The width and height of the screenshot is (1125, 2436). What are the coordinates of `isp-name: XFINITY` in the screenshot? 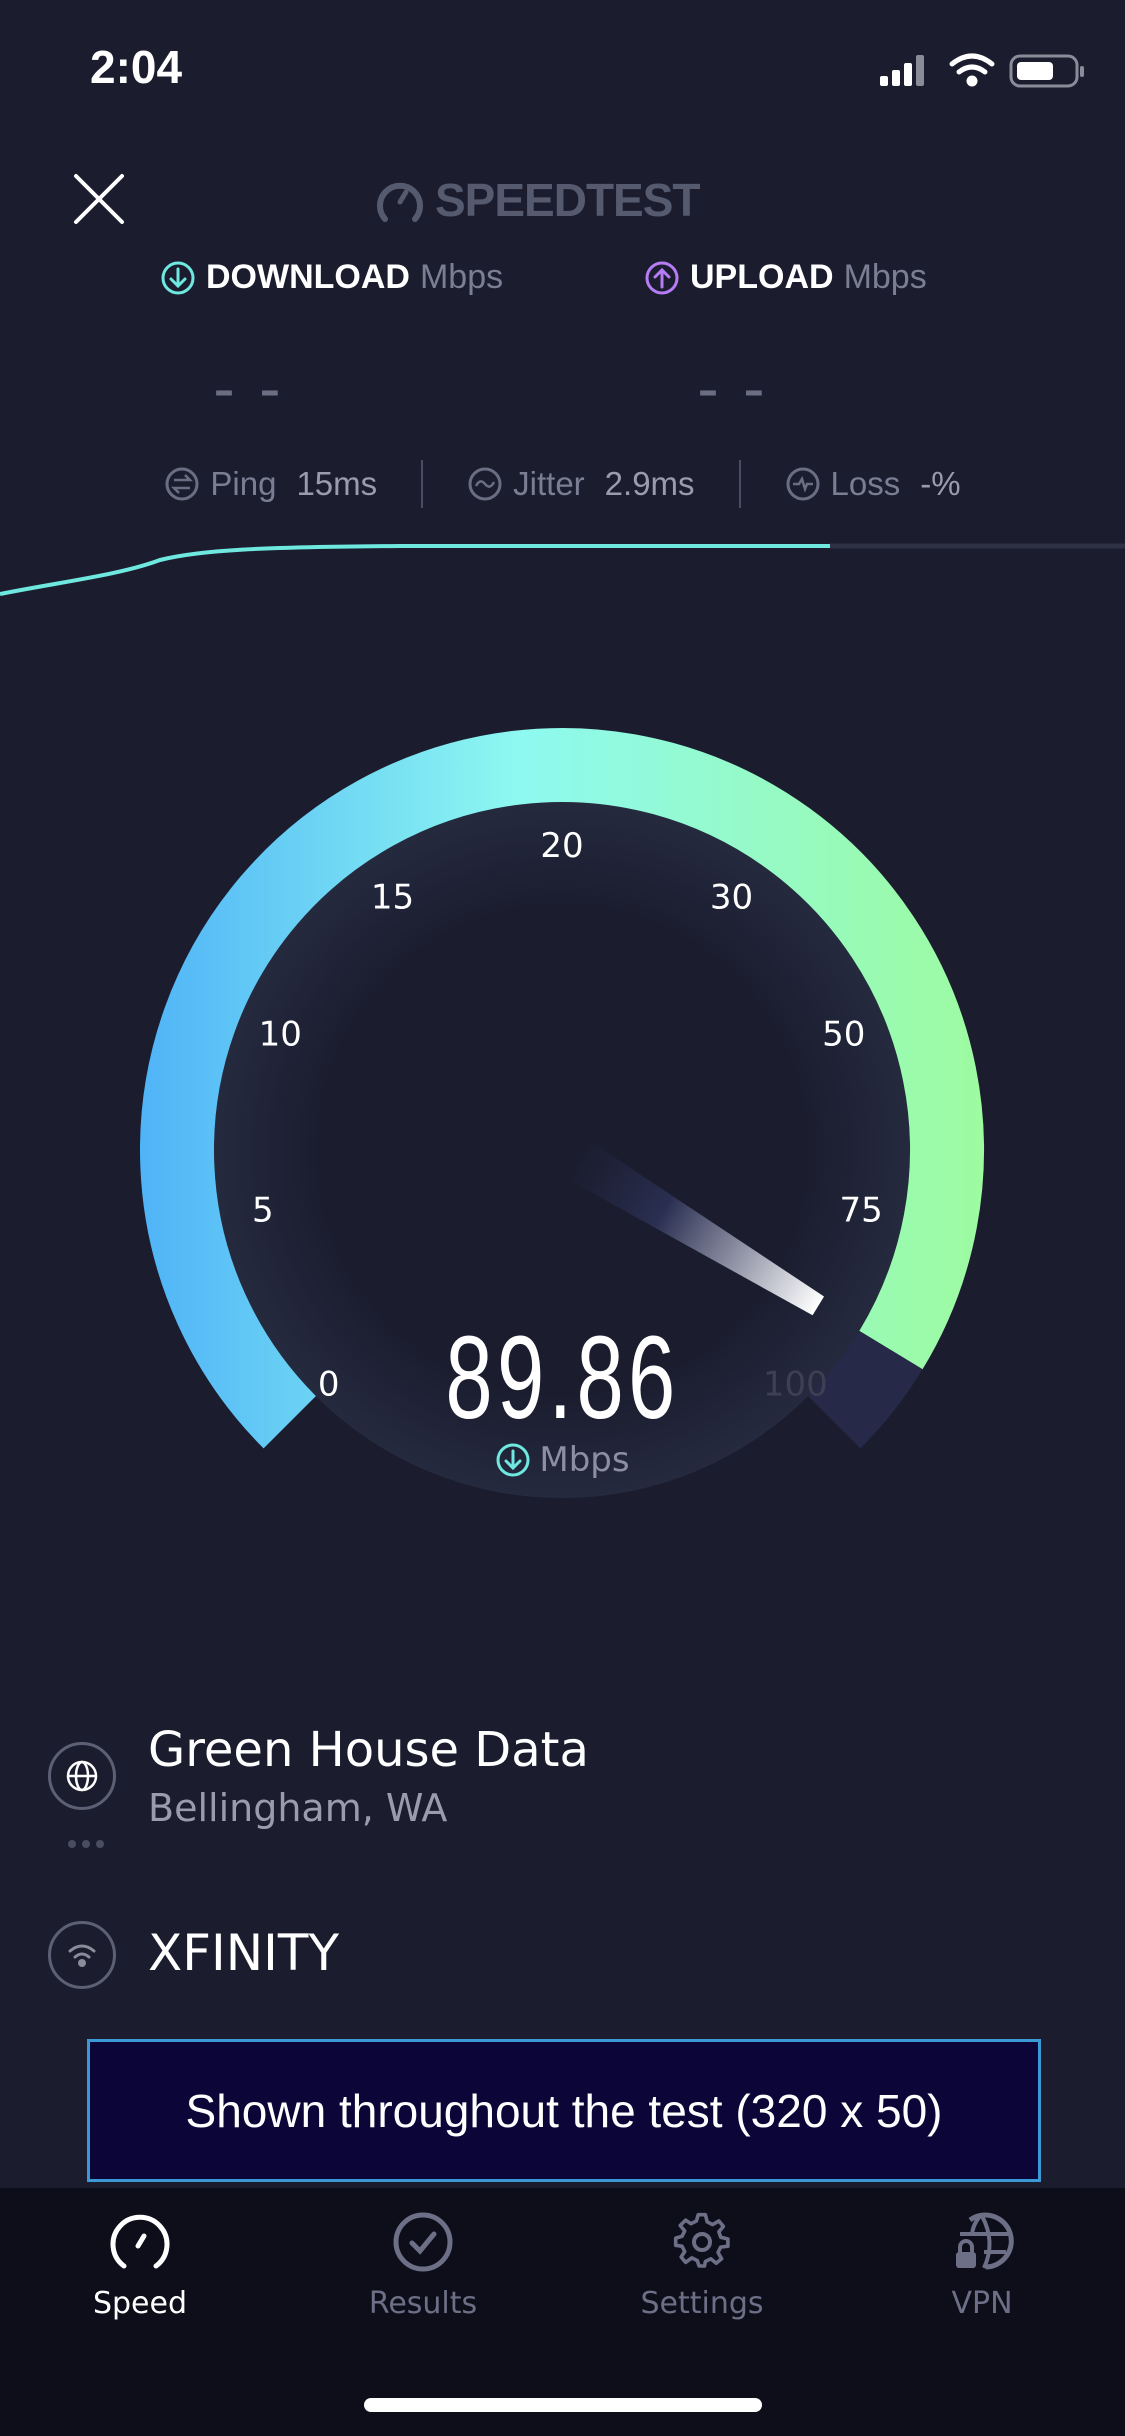 It's located at (243, 1953).